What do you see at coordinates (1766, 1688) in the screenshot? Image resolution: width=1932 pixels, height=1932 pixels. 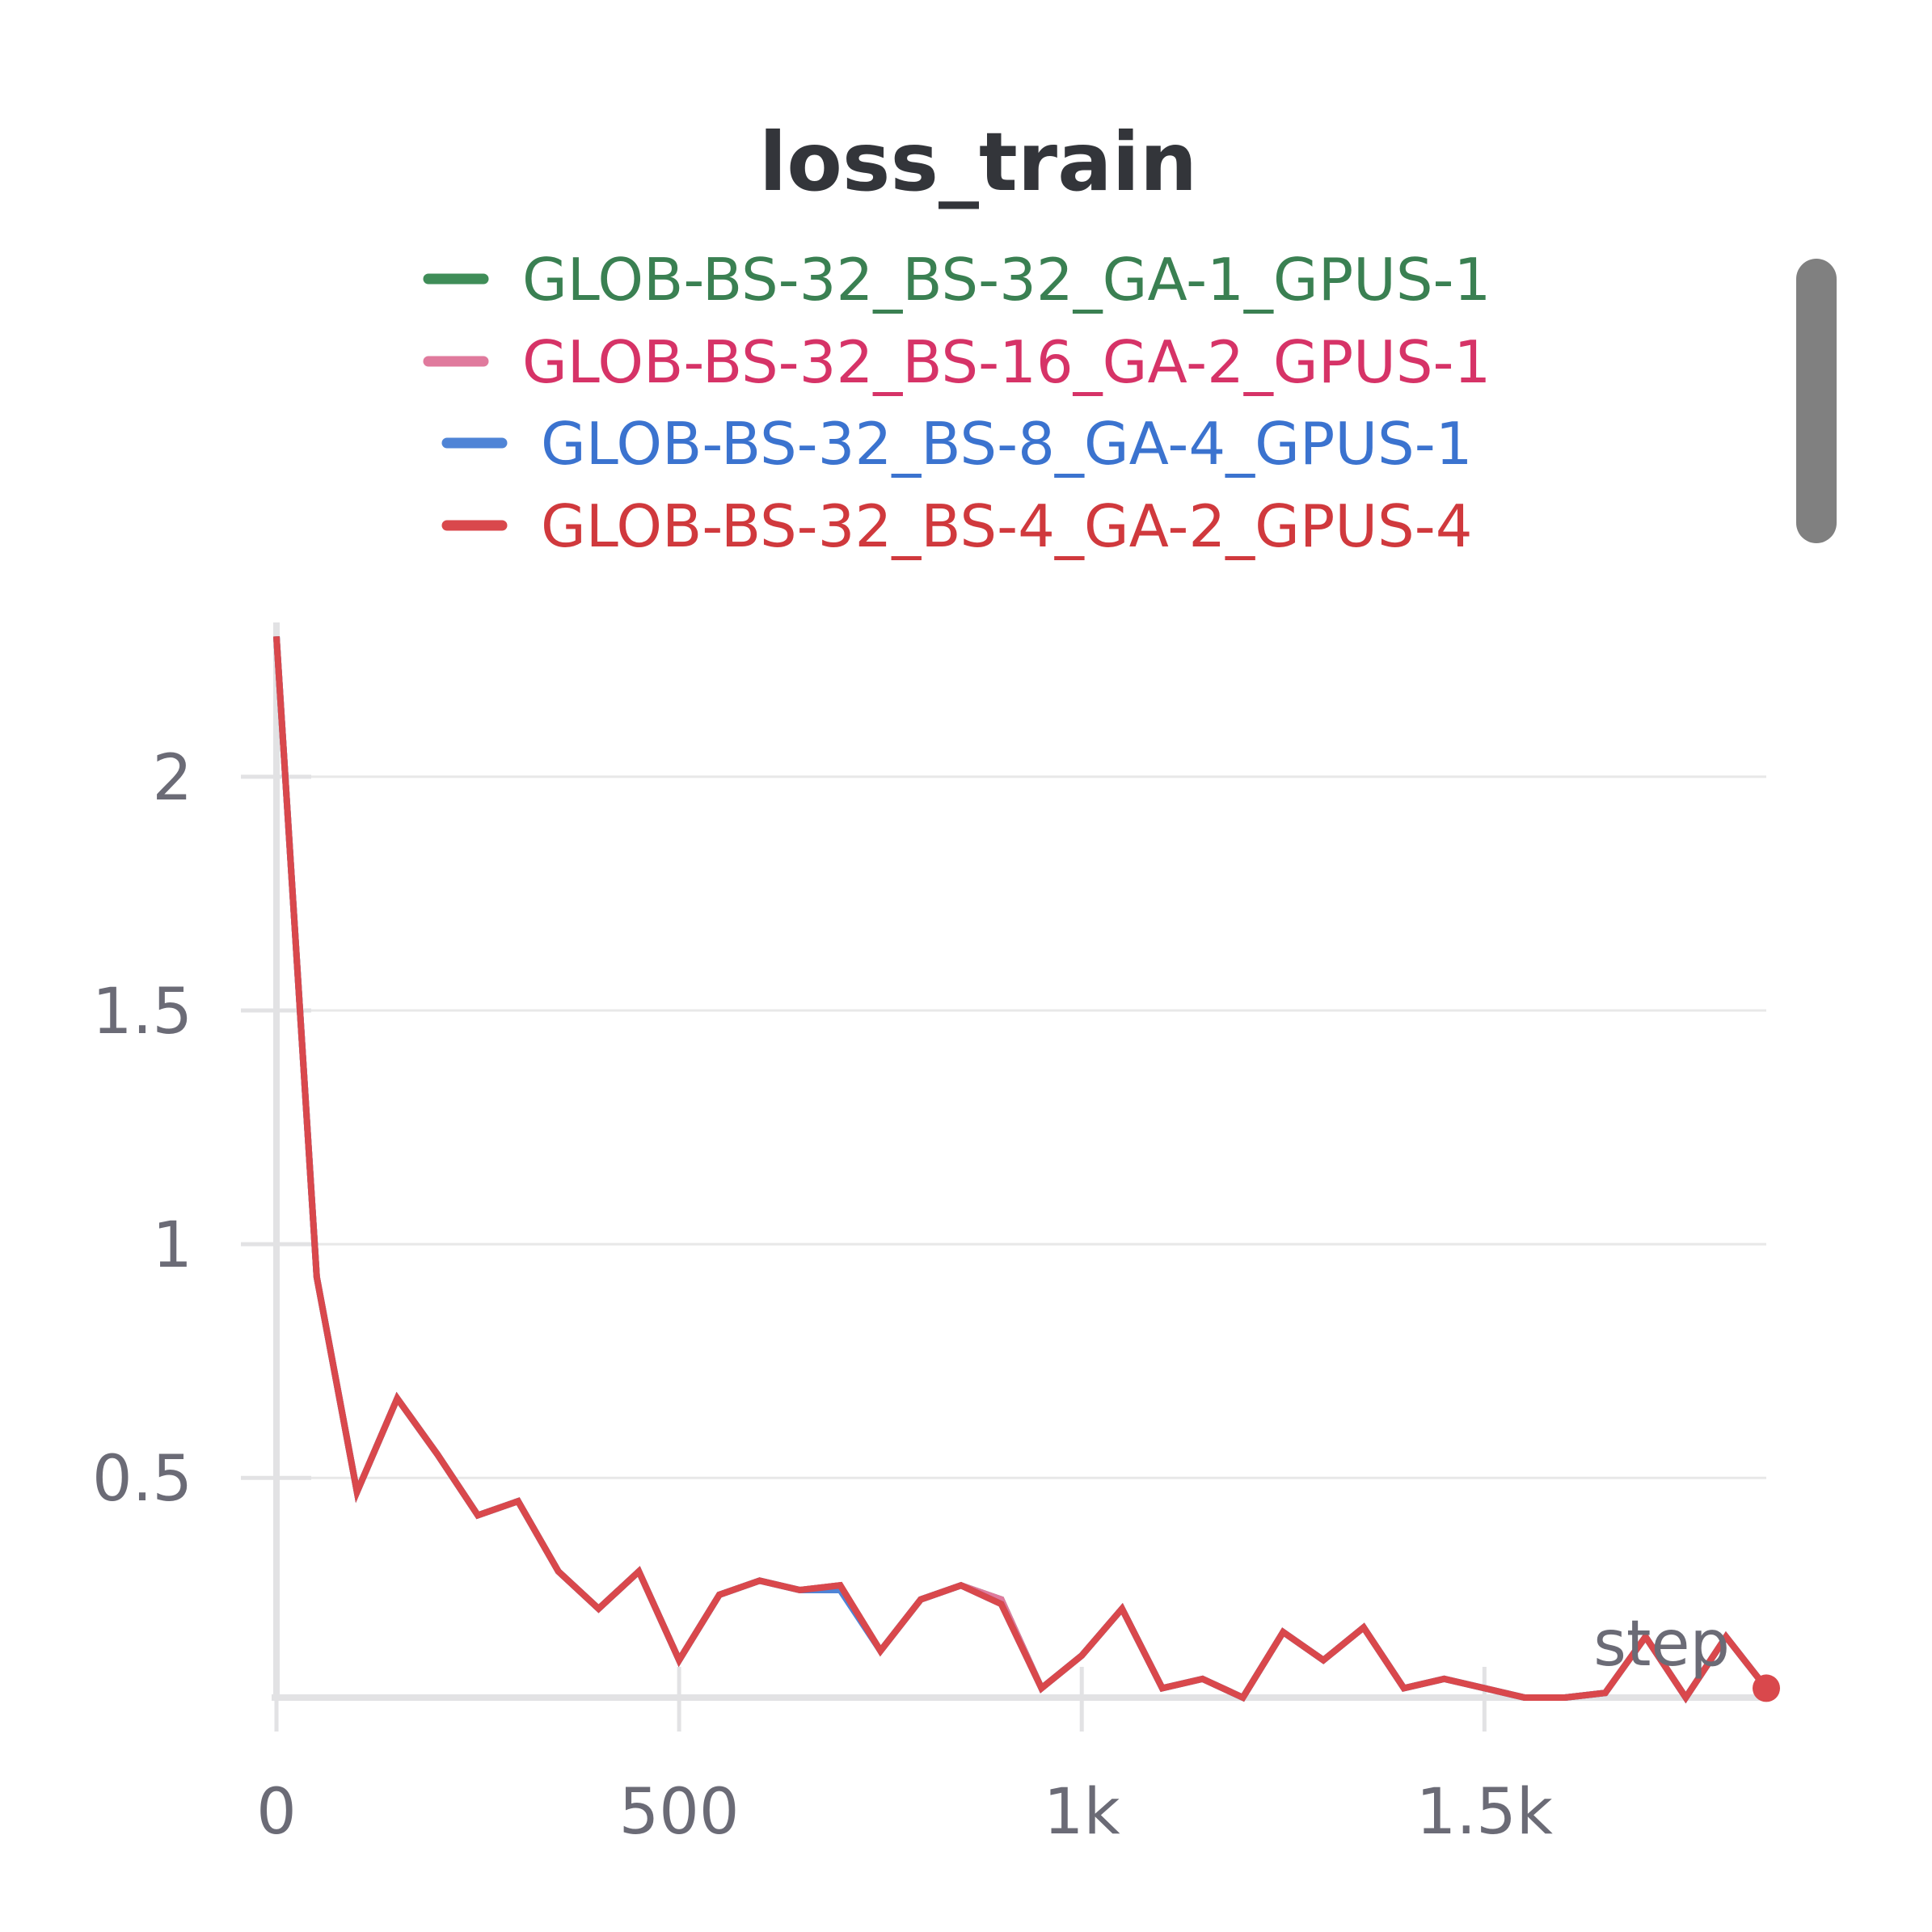 I see `series-end-point` at bounding box center [1766, 1688].